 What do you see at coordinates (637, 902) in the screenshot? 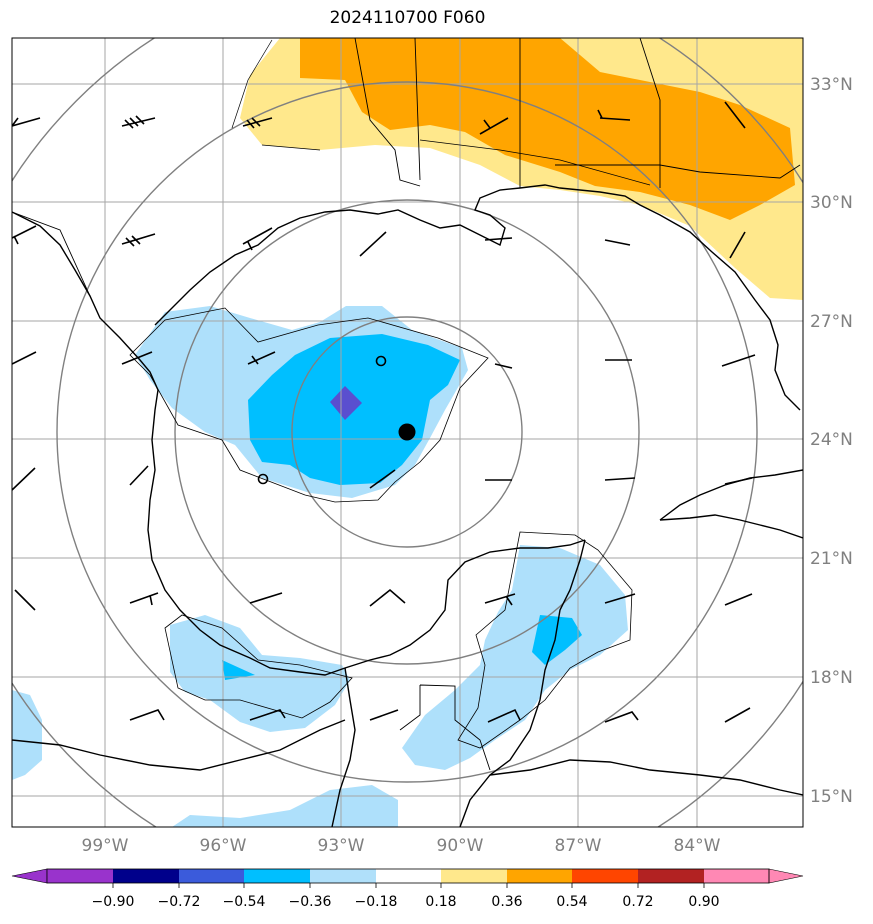
I see `colorbar-tick-label: 0.72` at bounding box center [637, 902].